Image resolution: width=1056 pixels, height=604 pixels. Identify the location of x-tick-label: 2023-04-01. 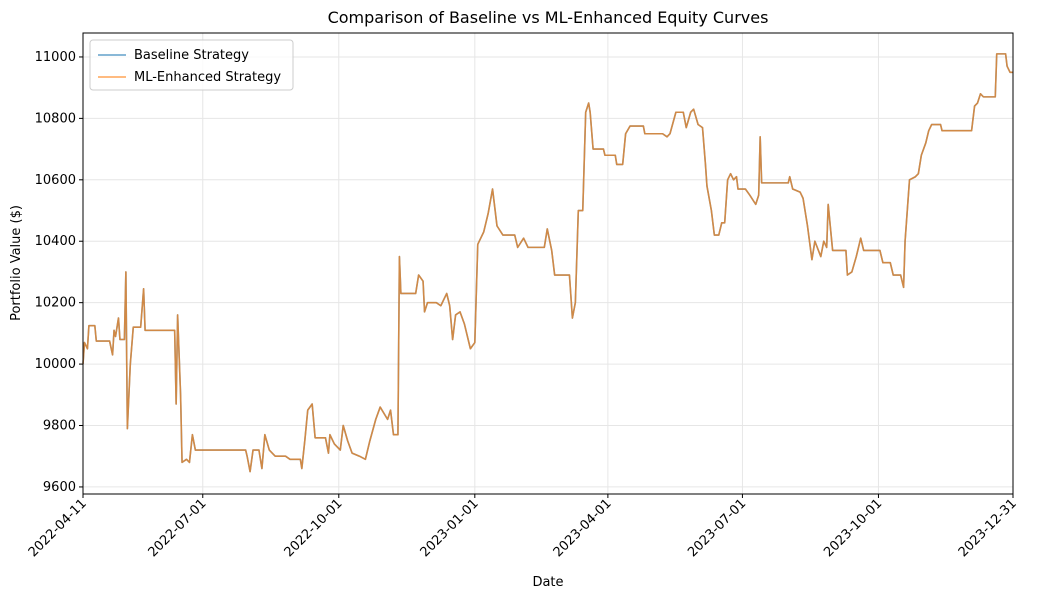
(583, 528).